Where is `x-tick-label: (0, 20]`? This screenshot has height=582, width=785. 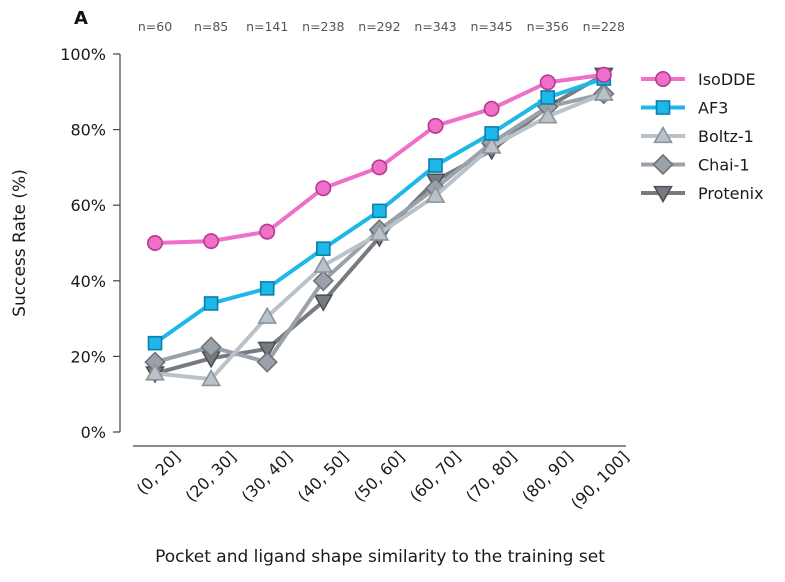
x-tick-label: (0, 20] is located at coordinates (158, 472).